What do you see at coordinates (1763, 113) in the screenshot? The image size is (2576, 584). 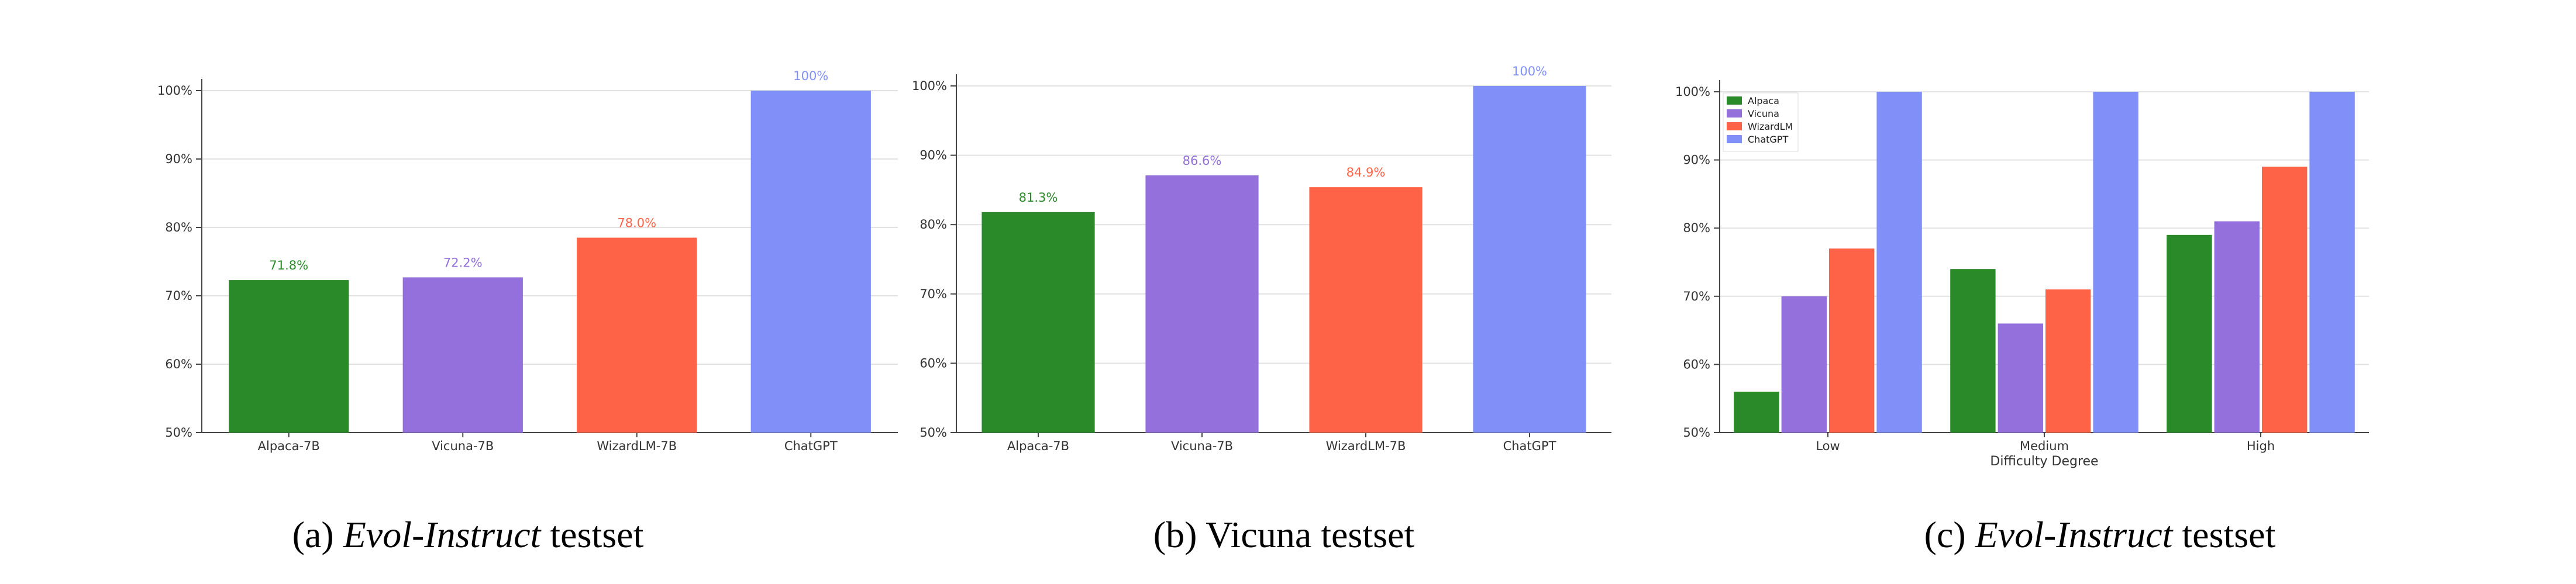 I see `legend-label: Vicuna` at bounding box center [1763, 113].